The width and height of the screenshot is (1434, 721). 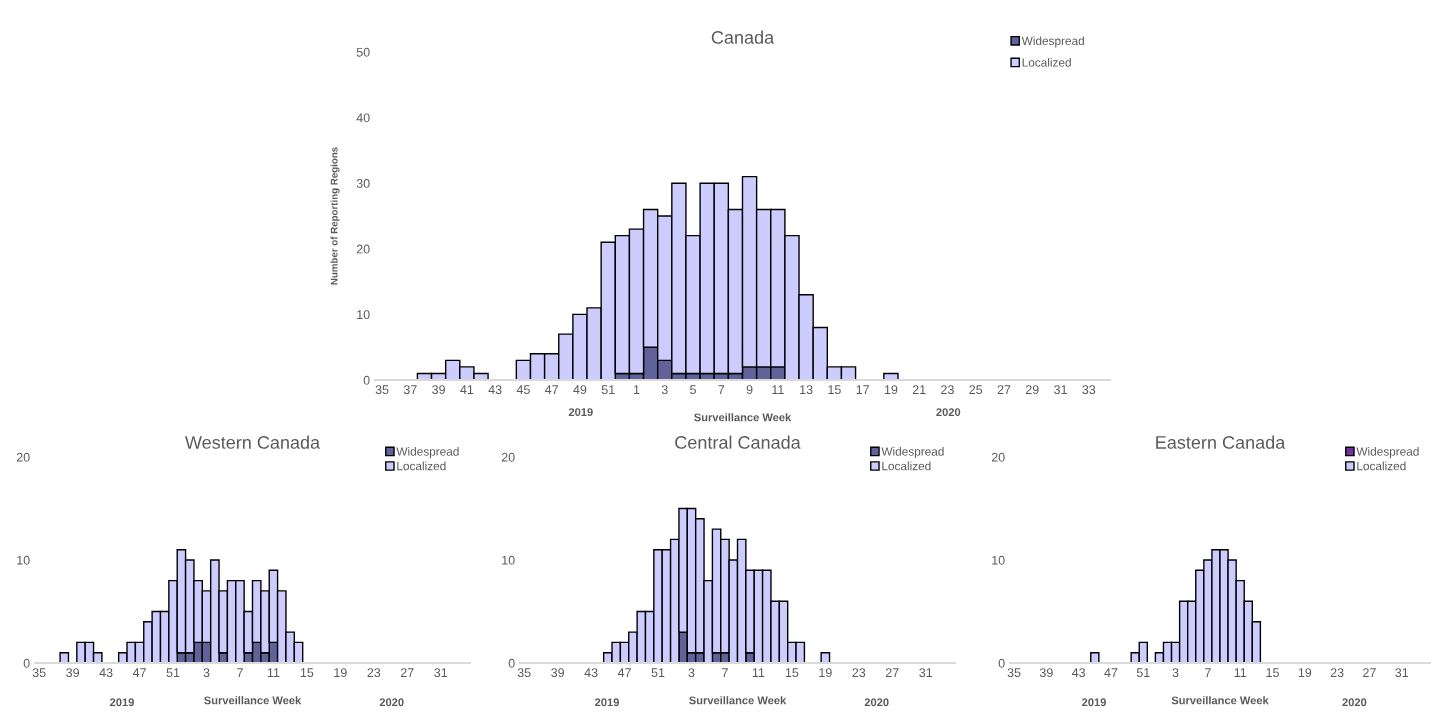 I want to click on y-axis-title: Number of Reporting Regions, so click(x=335, y=216).